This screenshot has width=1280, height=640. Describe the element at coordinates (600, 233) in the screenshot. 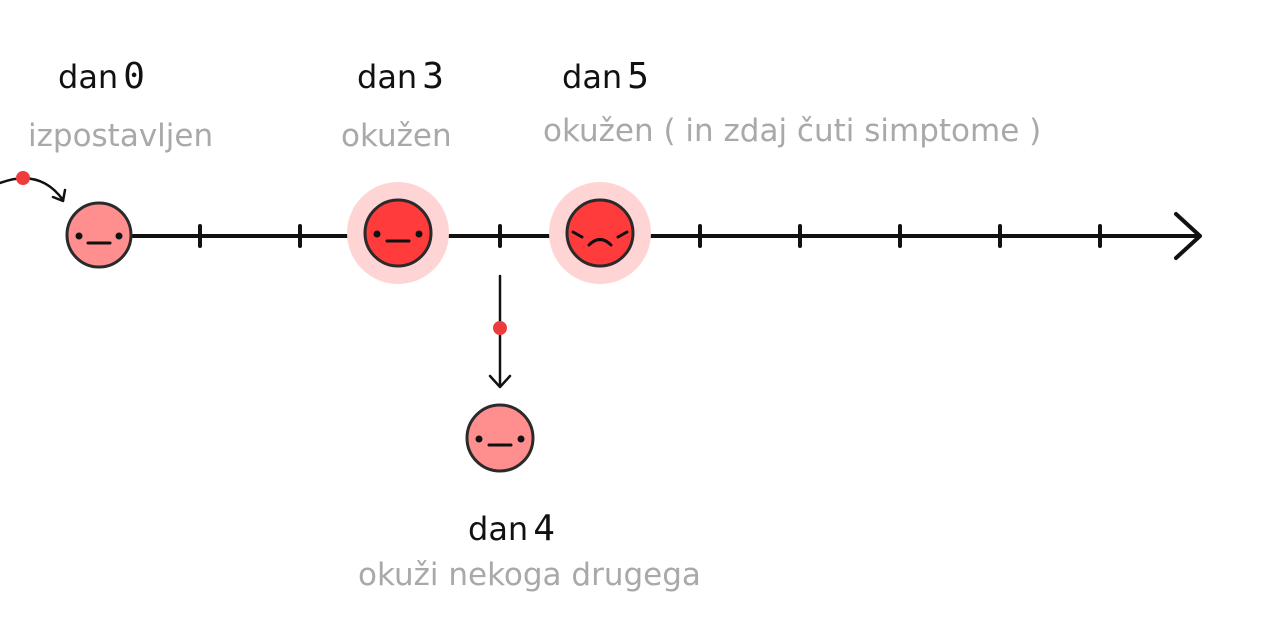

I see `sad-face-icon` at that location.